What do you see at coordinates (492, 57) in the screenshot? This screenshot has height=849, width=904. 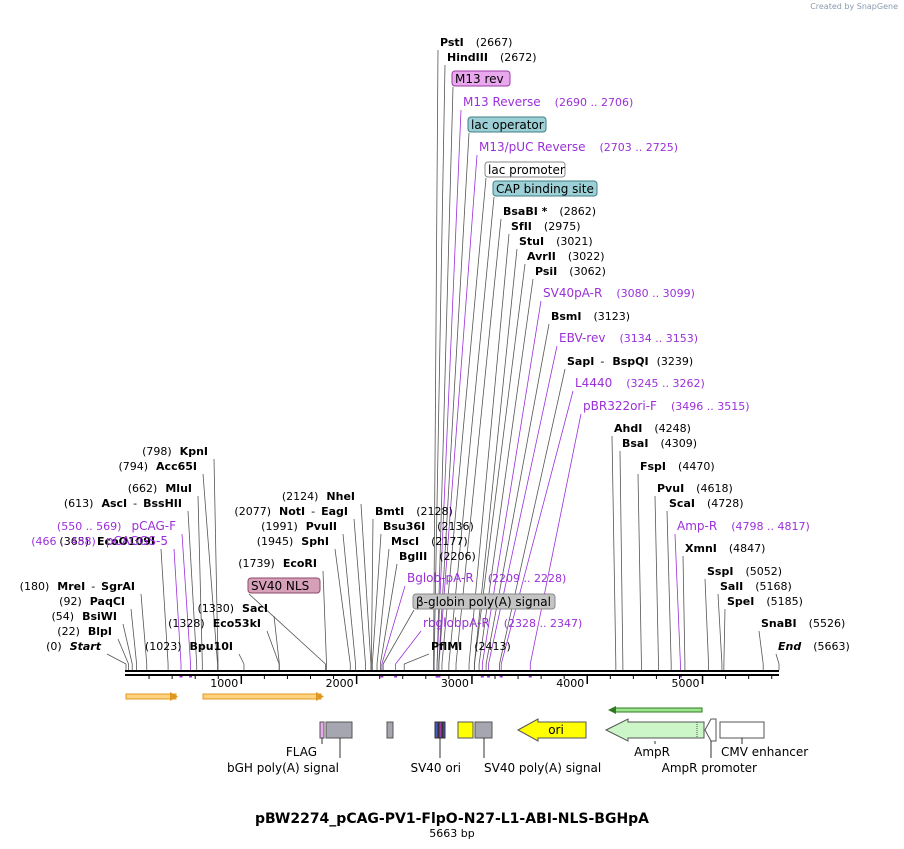 I see `enzyme-site: HindIII (2672)` at bounding box center [492, 57].